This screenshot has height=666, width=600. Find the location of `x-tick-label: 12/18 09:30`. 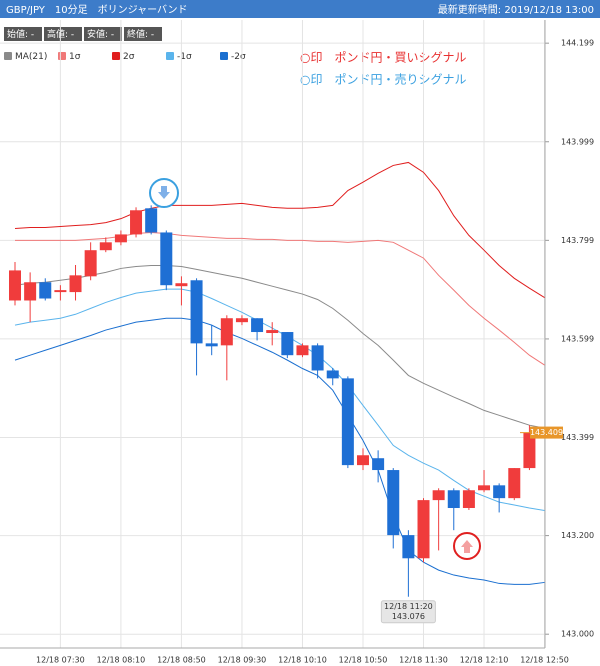

x-tick-label: 12/18 09:30 is located at coordinates (242, 660).